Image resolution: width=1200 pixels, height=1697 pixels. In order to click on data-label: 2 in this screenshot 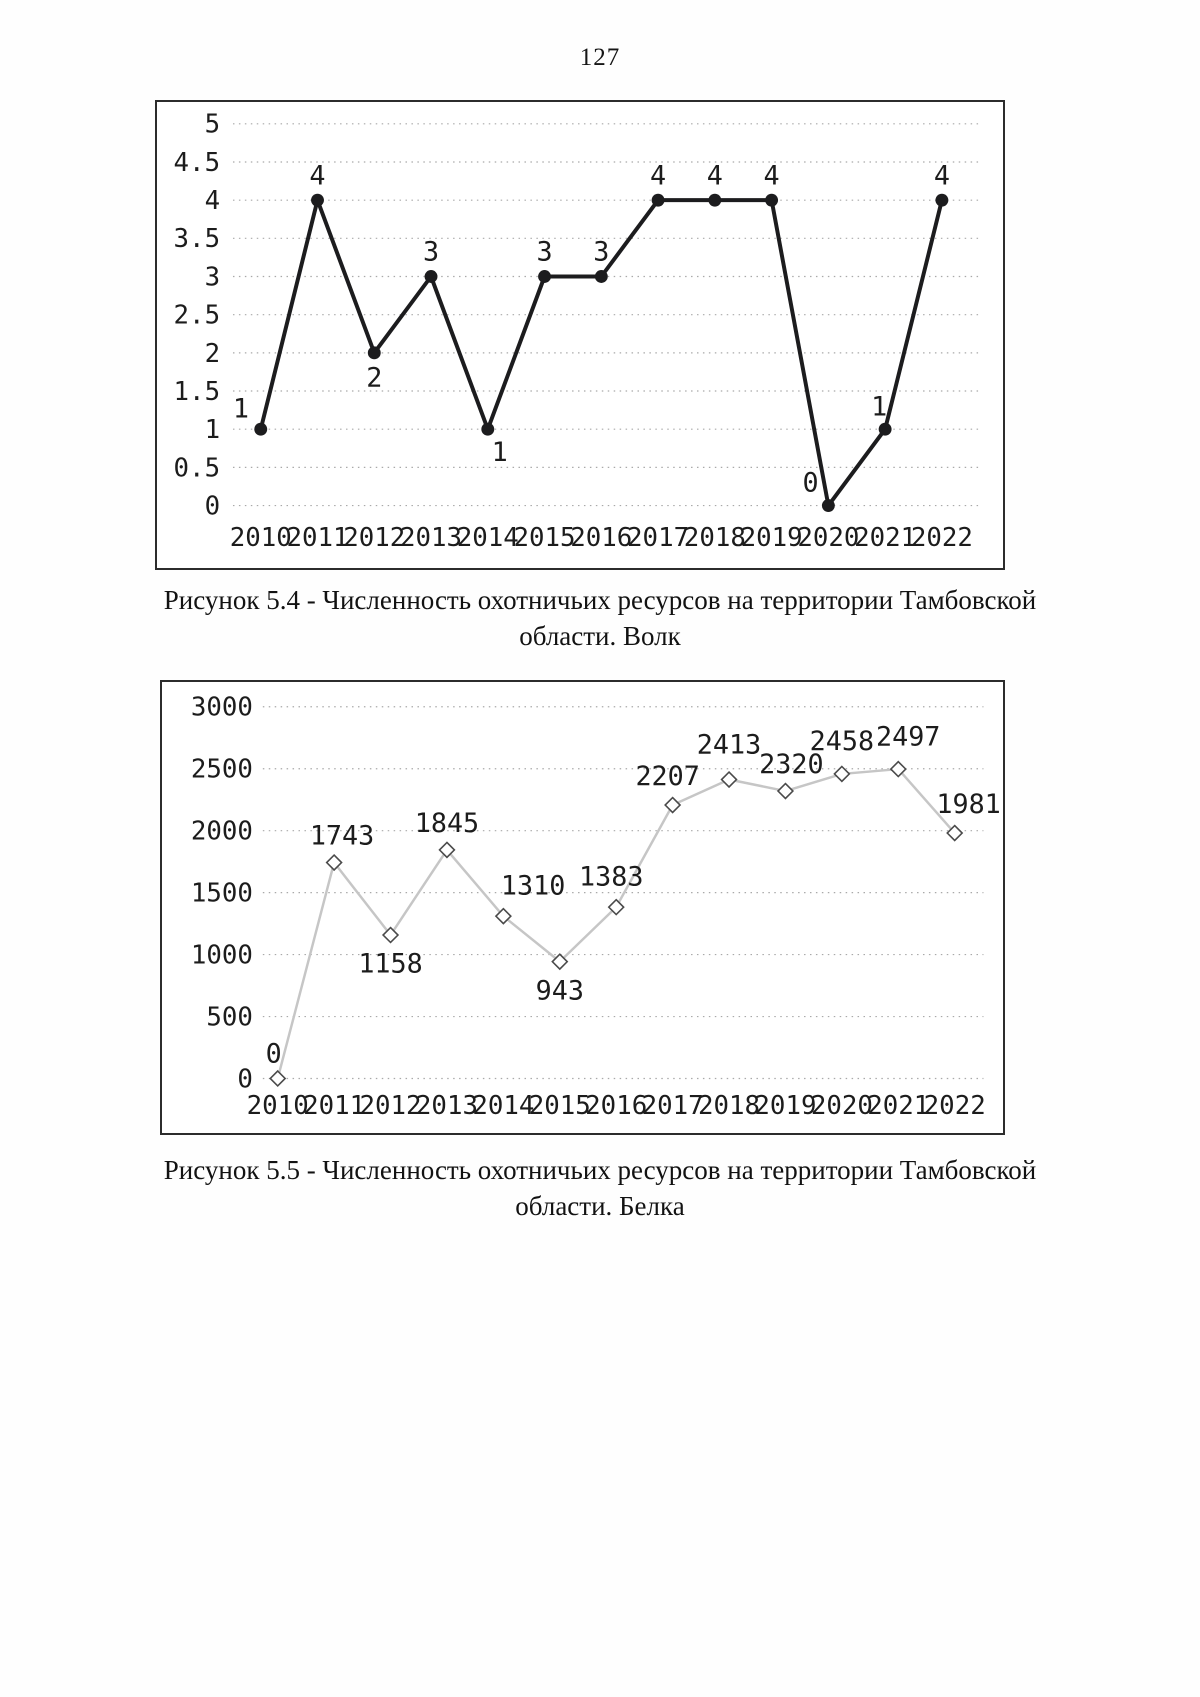, I will do `click(374, 378)`.